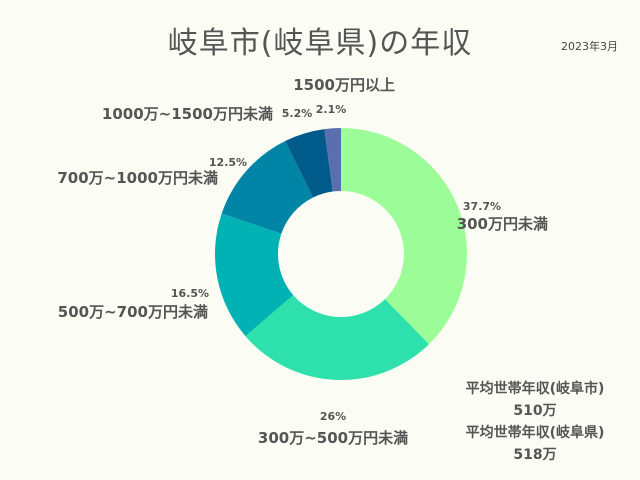  I want to click on slice-category-label: 1500万円以上, so click(344, 85).